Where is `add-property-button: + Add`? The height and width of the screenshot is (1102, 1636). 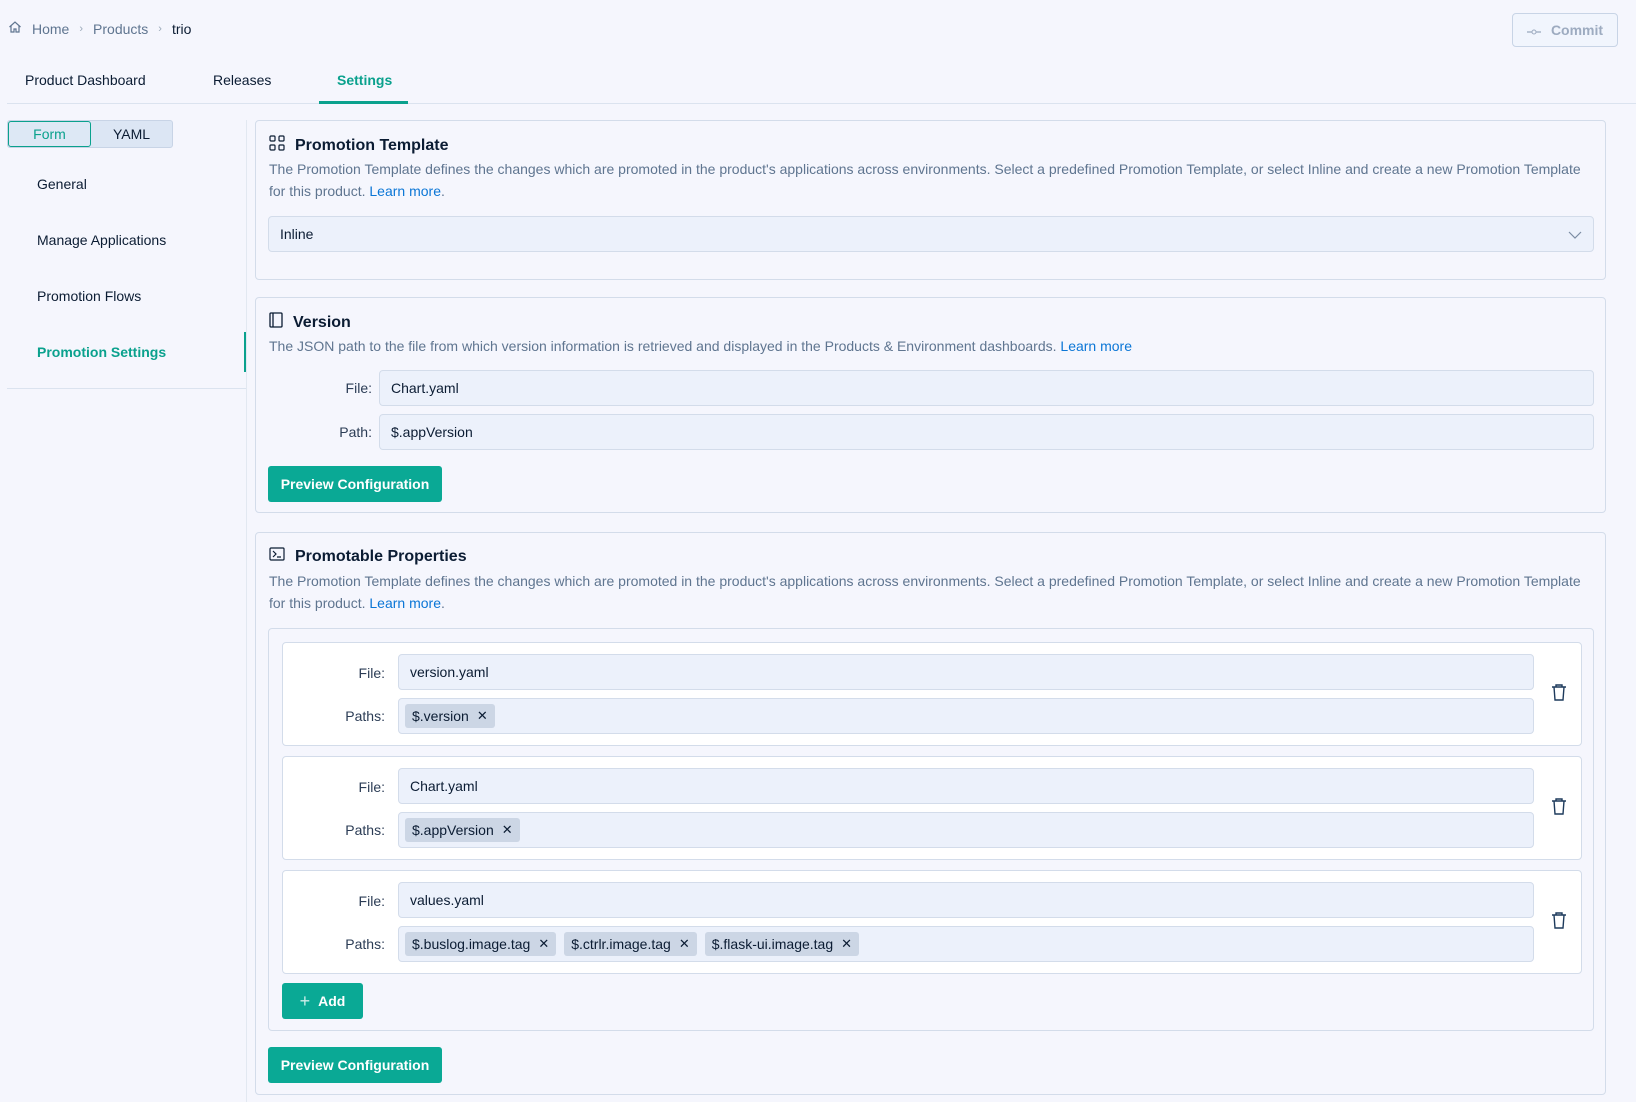 add-property-button: + Add is located at coordinates (322, 1001).